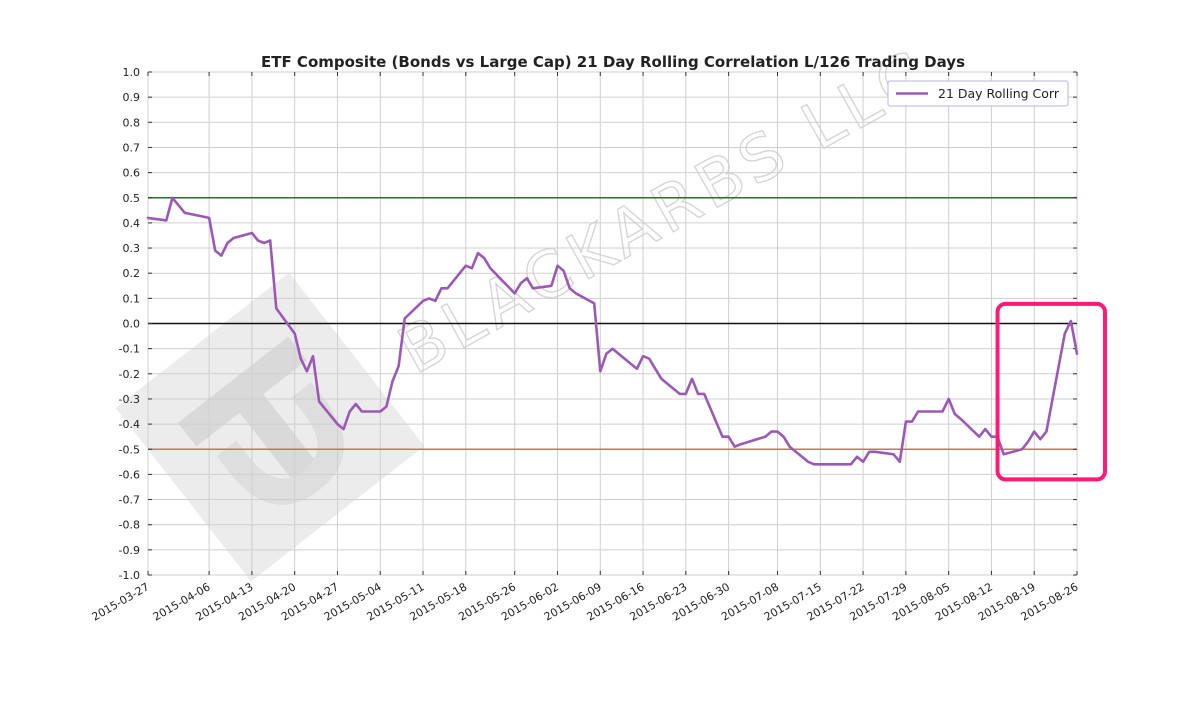 The image size is (1195, 720). What do you see at coordinates (121, 601) in the screenshot?
I see `x-tick-label: 2015-03-27` at bounding box center [121, 601].